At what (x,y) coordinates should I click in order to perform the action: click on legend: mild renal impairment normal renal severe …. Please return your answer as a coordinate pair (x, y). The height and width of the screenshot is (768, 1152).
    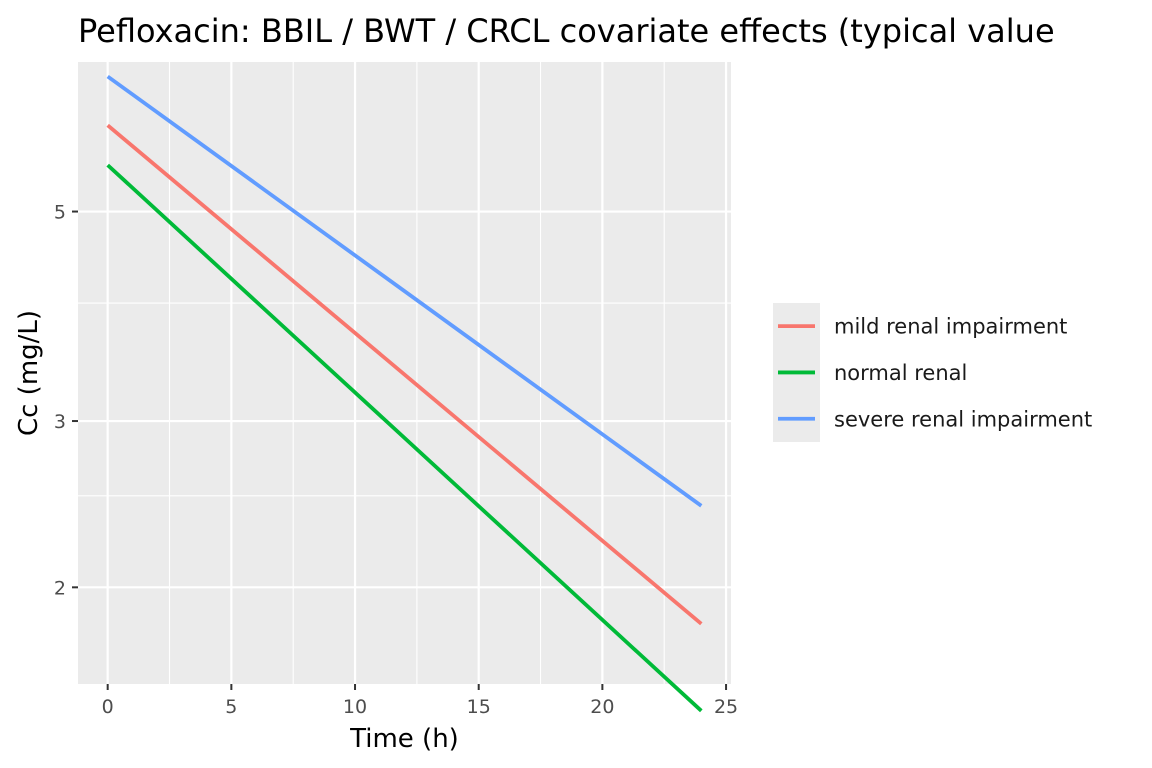
    Looking at the image, I should click on (932, 372).